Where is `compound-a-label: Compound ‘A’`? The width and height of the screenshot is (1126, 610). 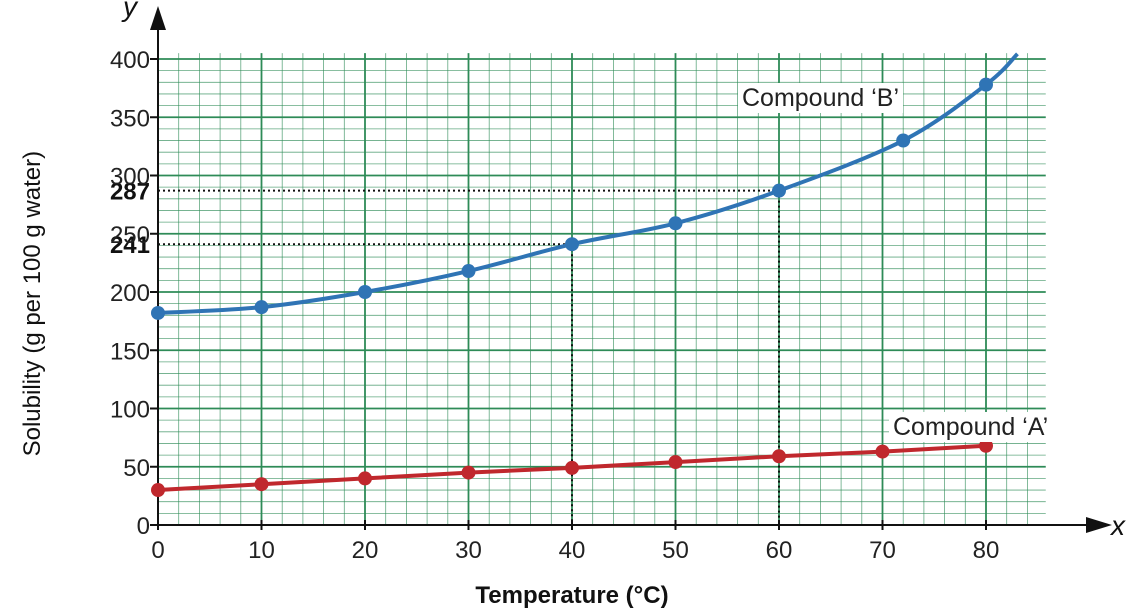
compound-a-label: Compound ‘A’ is located at coordinates (970, 427).